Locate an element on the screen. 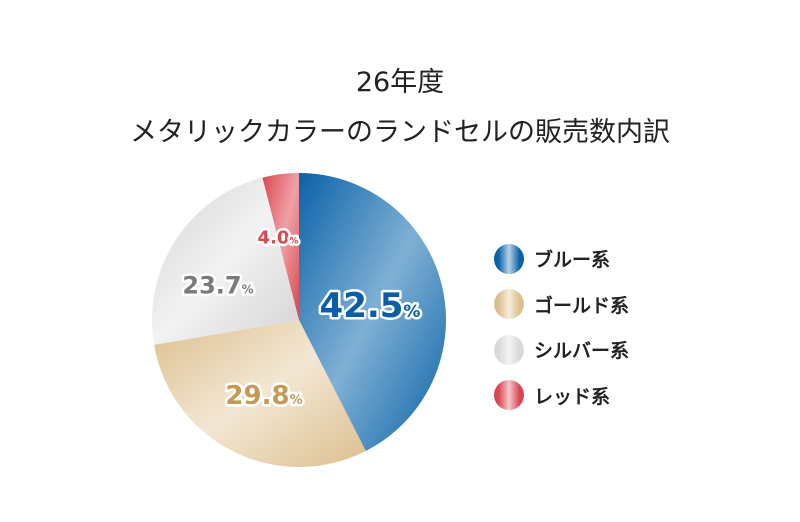 The height and width of the screenshot is (522, 800). legend-item: シルバー系 is located at coordinates (561, 350).